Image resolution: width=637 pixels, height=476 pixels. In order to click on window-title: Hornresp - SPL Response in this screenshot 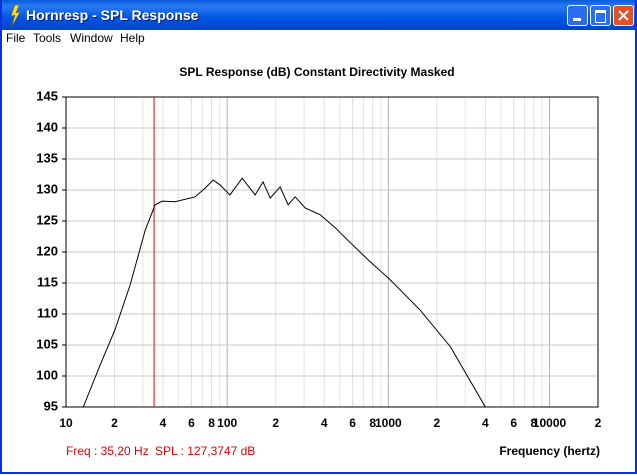, I will do `click(112, 15)`.